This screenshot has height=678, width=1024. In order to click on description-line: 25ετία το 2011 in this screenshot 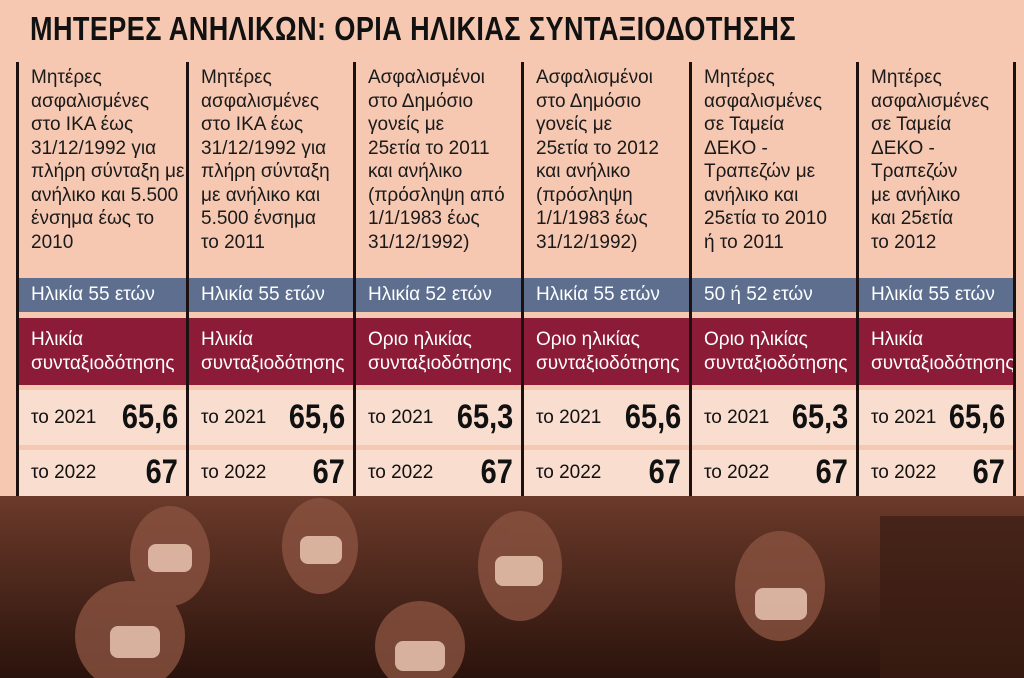, I will do `click(429, 148)`.